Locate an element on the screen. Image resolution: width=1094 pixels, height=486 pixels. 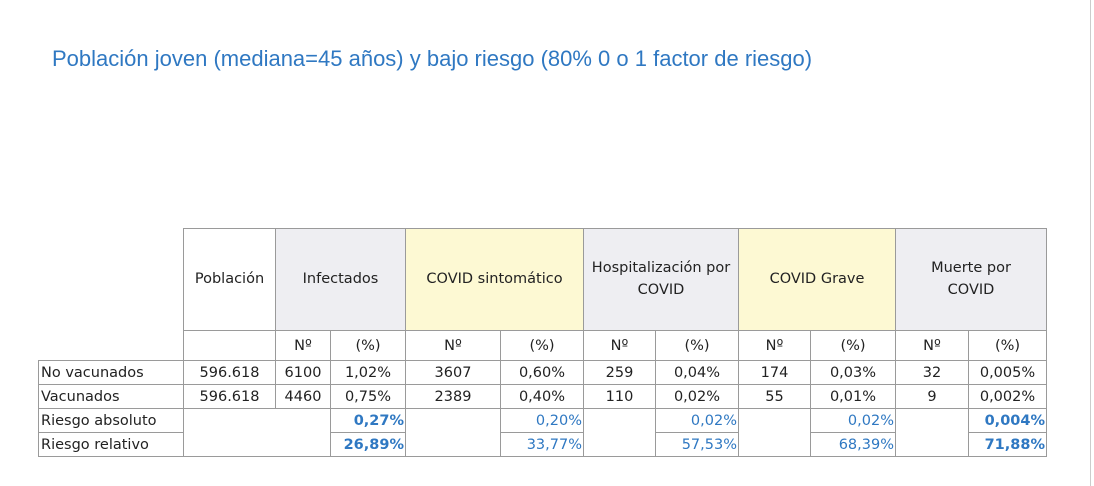
row-label: Vacunados is located at coordinates (111, 396).